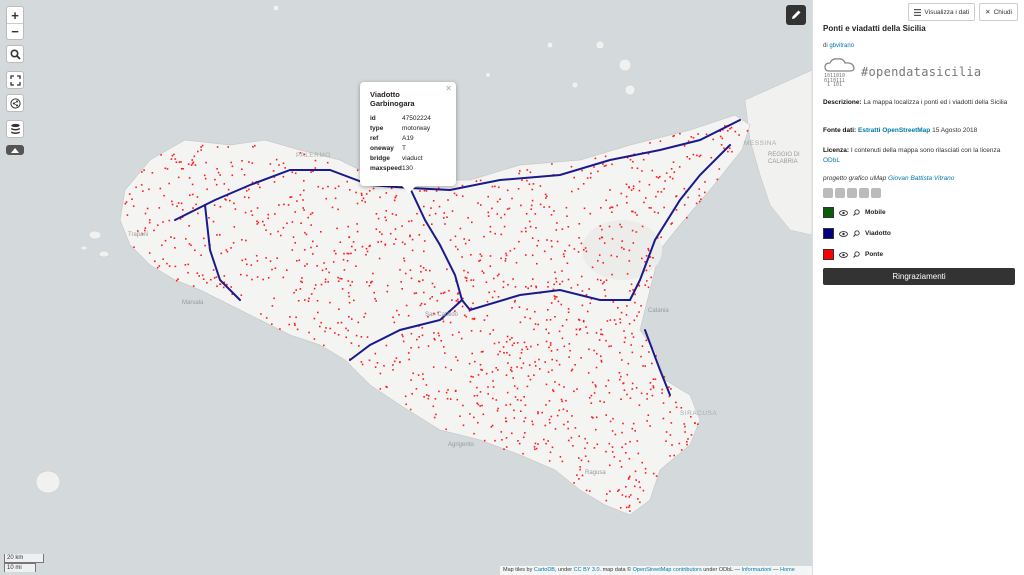 The image size is (1024, 575). I want to click on eye-icon, so click(843, 254).